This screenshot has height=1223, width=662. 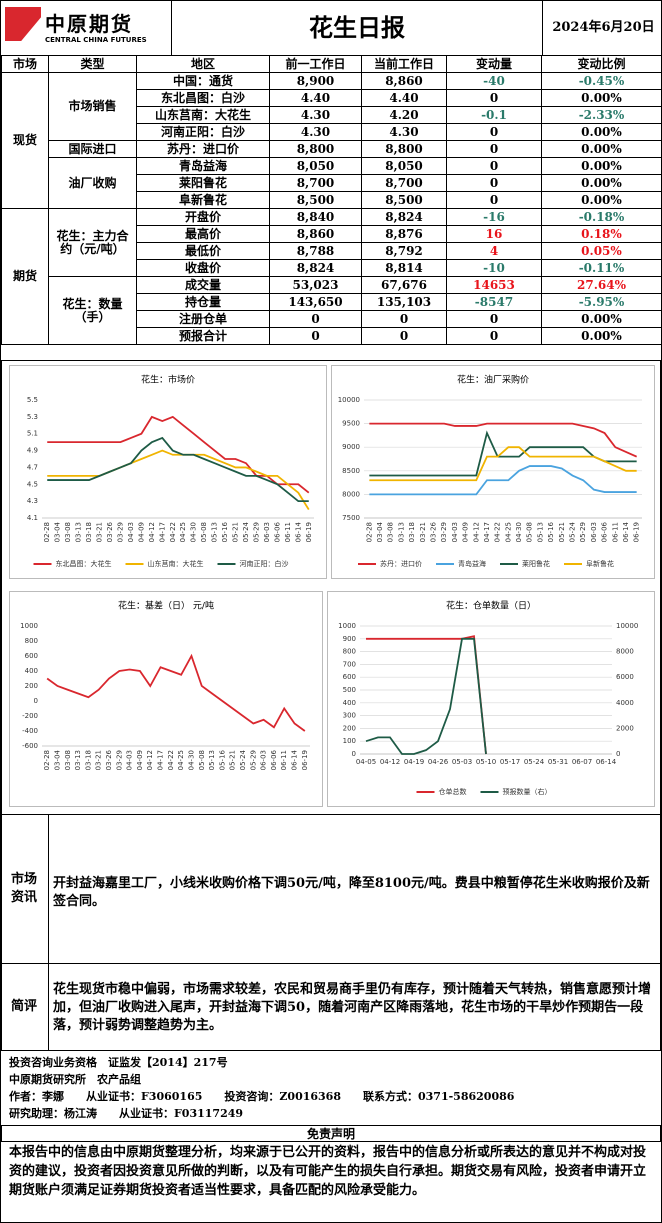 I want to click on value-cell: 0.18%, so click(x=601, y=234).